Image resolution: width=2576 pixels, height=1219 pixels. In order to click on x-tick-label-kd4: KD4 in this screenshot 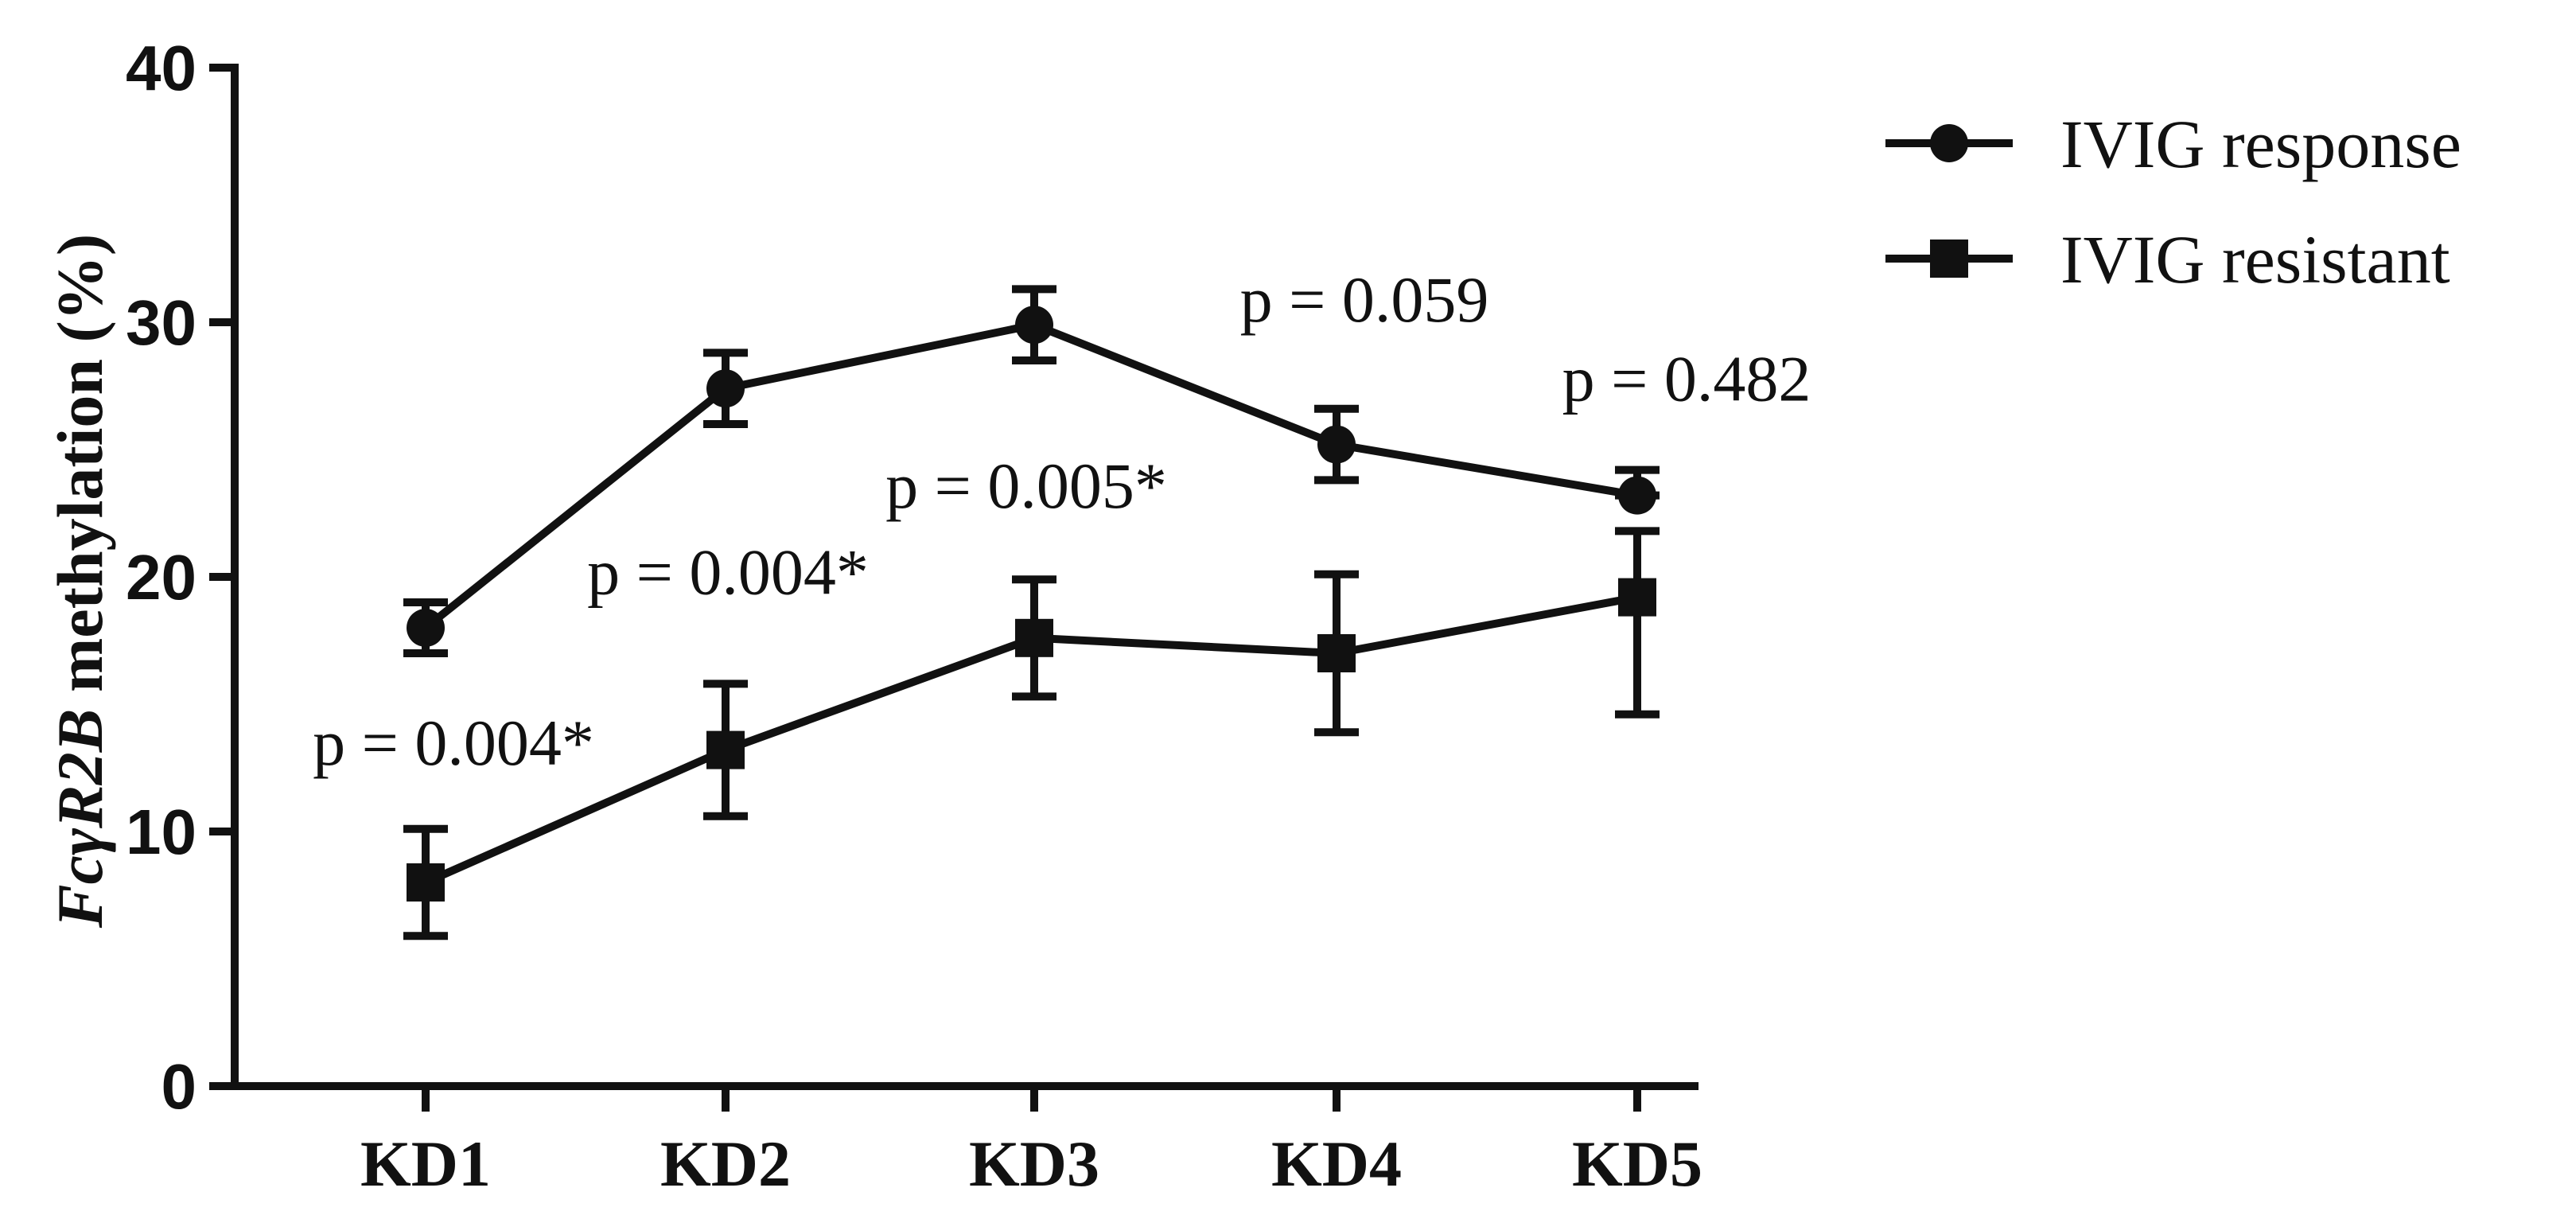, I will do `click(1337, 1163)`.